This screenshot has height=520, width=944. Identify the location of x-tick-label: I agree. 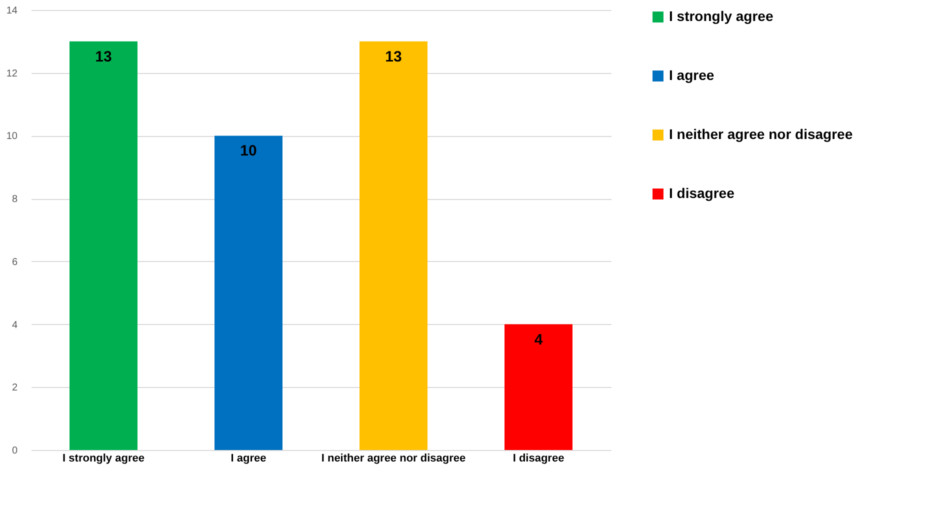
(248, 458).